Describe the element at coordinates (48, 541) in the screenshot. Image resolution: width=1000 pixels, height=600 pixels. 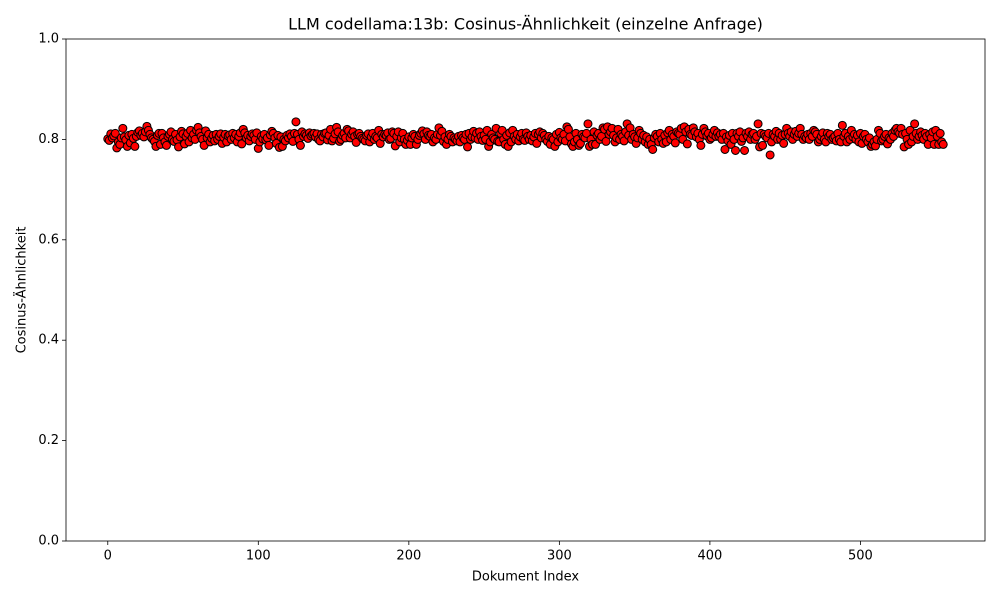
I see `y-tick-label: 0.0` at that location.